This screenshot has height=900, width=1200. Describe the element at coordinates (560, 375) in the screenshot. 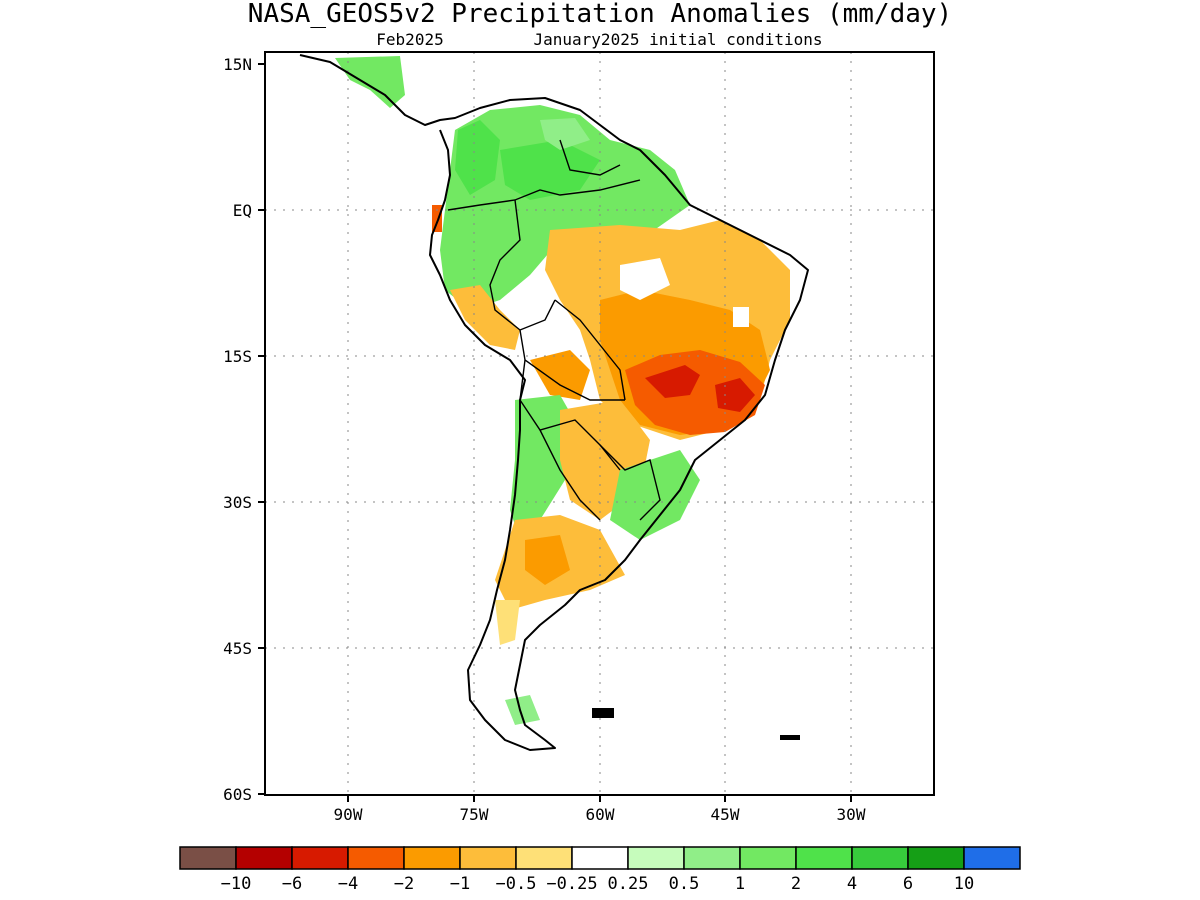

I see `bolivia-dry-area` at that location.